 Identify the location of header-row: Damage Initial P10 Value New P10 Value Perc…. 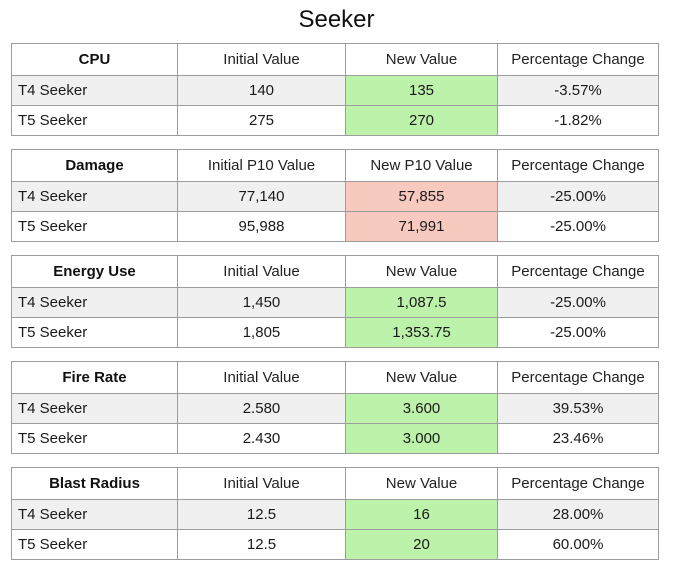
(335, 165).